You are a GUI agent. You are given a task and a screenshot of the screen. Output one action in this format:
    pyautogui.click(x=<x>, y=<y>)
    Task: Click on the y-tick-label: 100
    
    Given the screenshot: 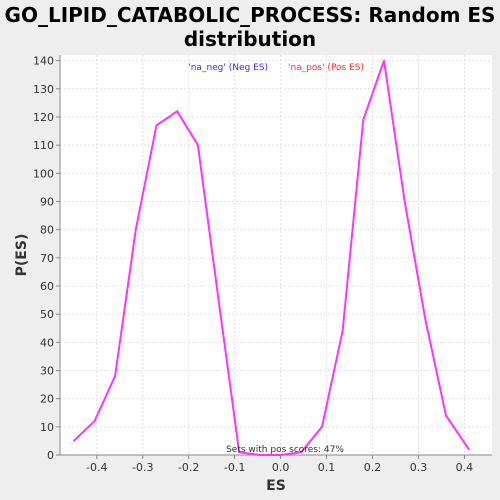 What is the action you would take?
    pyautogui.click(x=43, y=173)
    